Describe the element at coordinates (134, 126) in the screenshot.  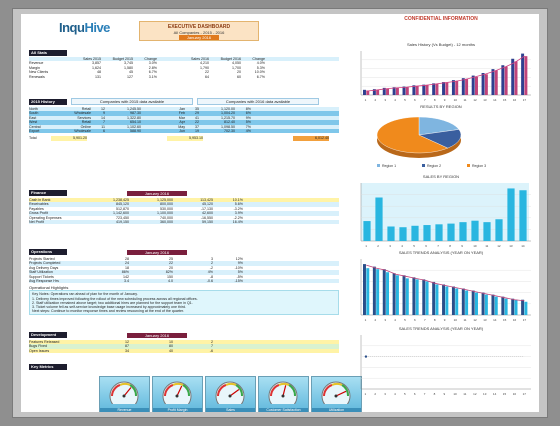
I see `table-cell: 1,102.60` at that location.